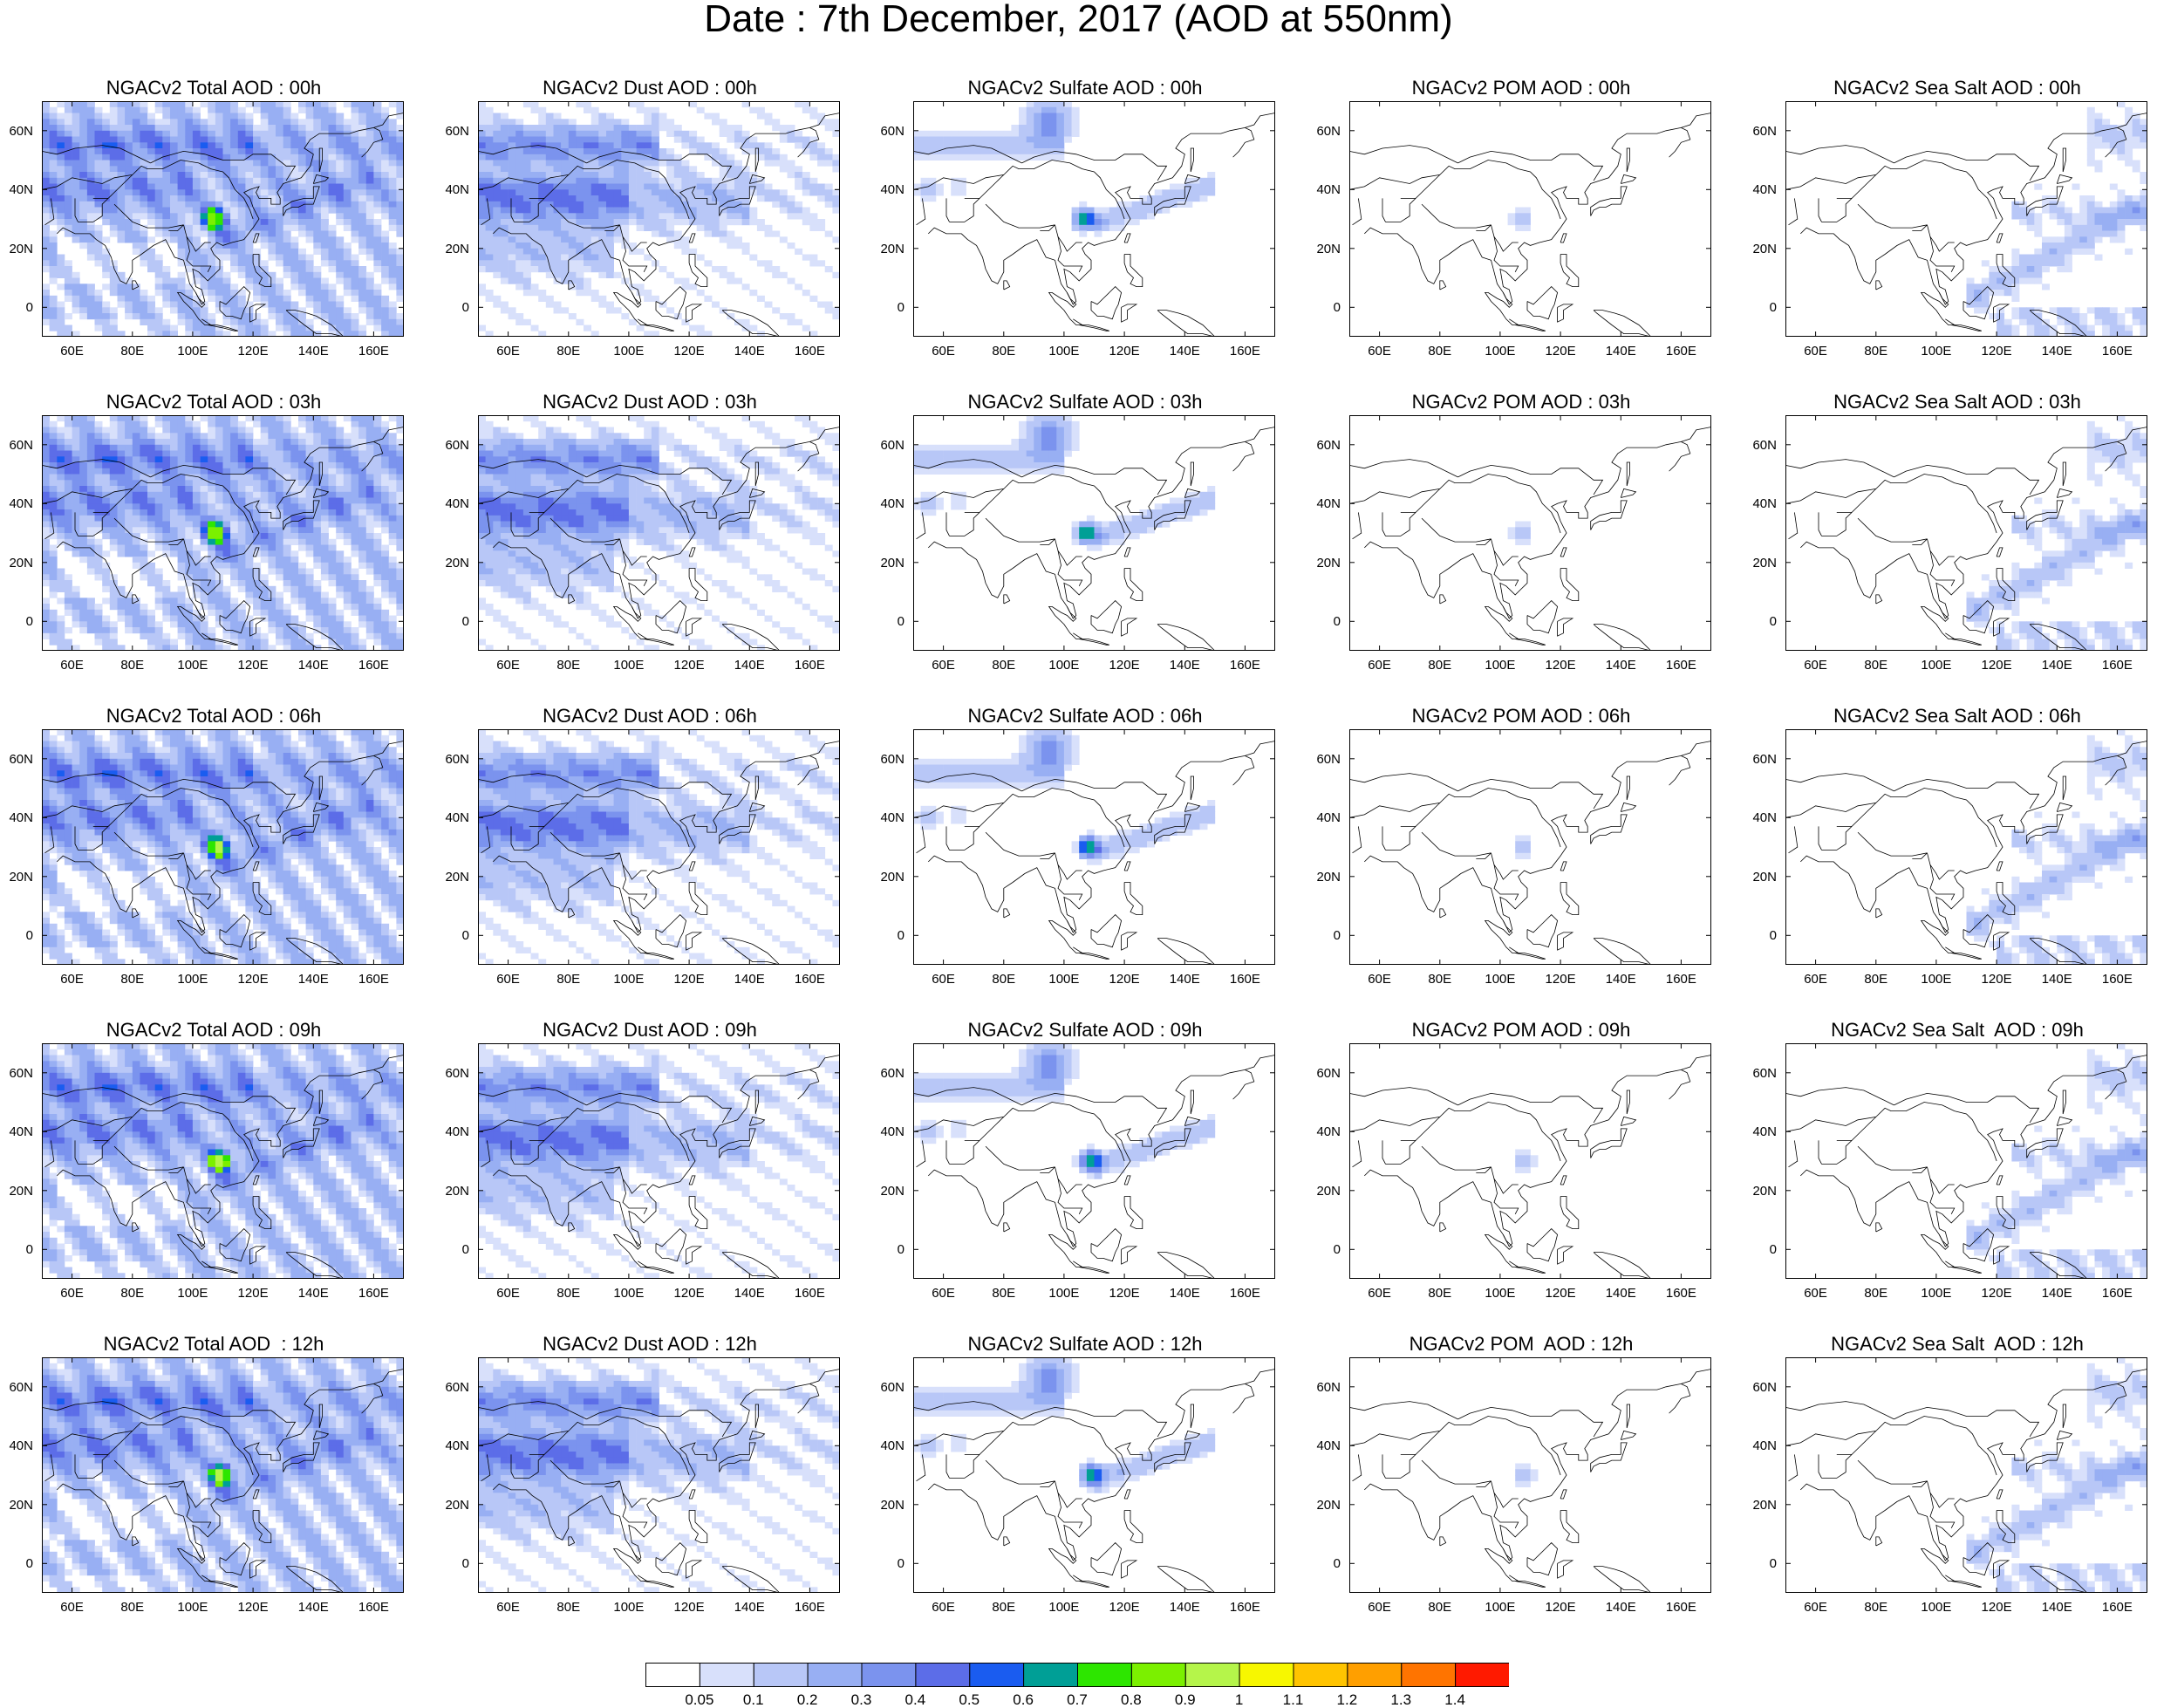 Image resolution: width=2157 pixels, height=1708 pixels. Describe the element at coordinates (1085, 402) in the screenshot. I see `panel-title: NGACv2 Sulfate AOD : 03h` at that location.